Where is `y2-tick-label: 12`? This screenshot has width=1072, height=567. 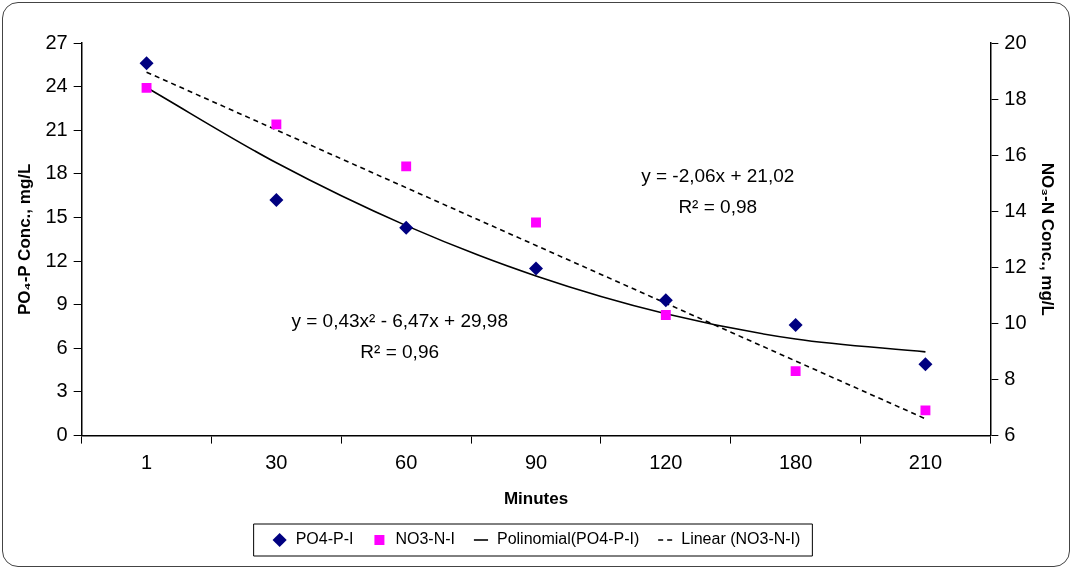 y2-tick-label: 12 is located at coordinates (1015, 265).